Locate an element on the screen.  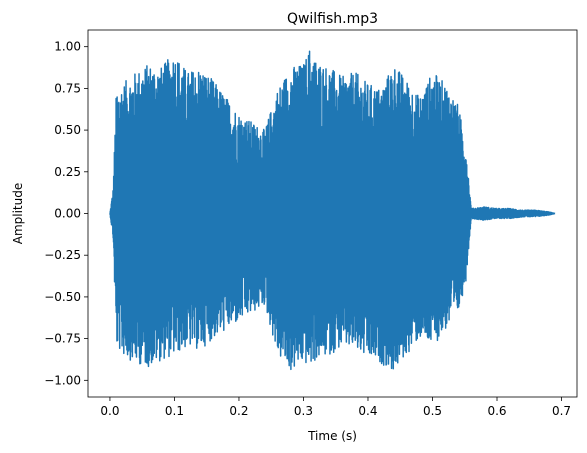
y-tick-label: 0.50 is located at coordinates (67, 130).